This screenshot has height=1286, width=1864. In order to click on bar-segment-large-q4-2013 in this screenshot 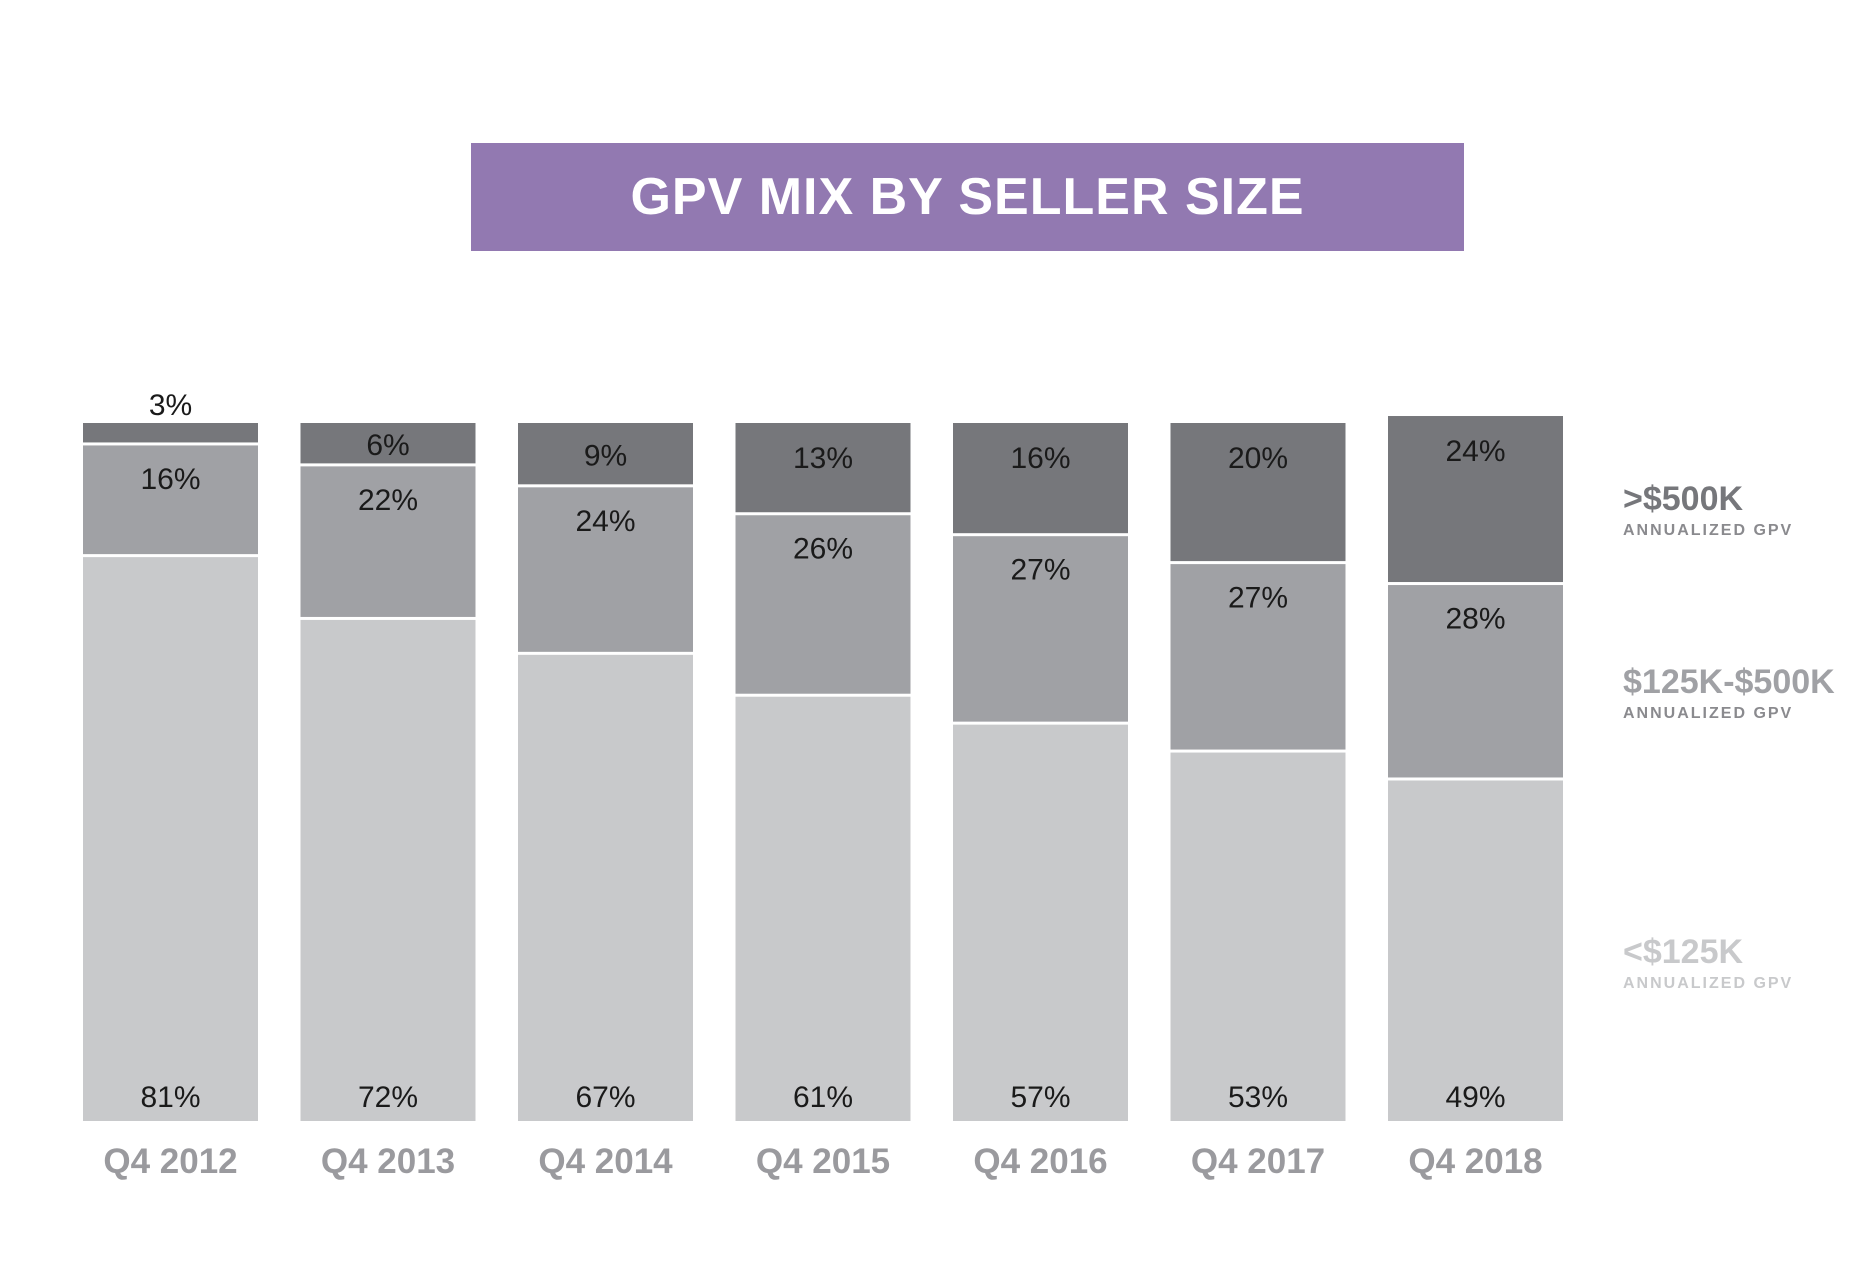, I will do `click(388, 443)`.